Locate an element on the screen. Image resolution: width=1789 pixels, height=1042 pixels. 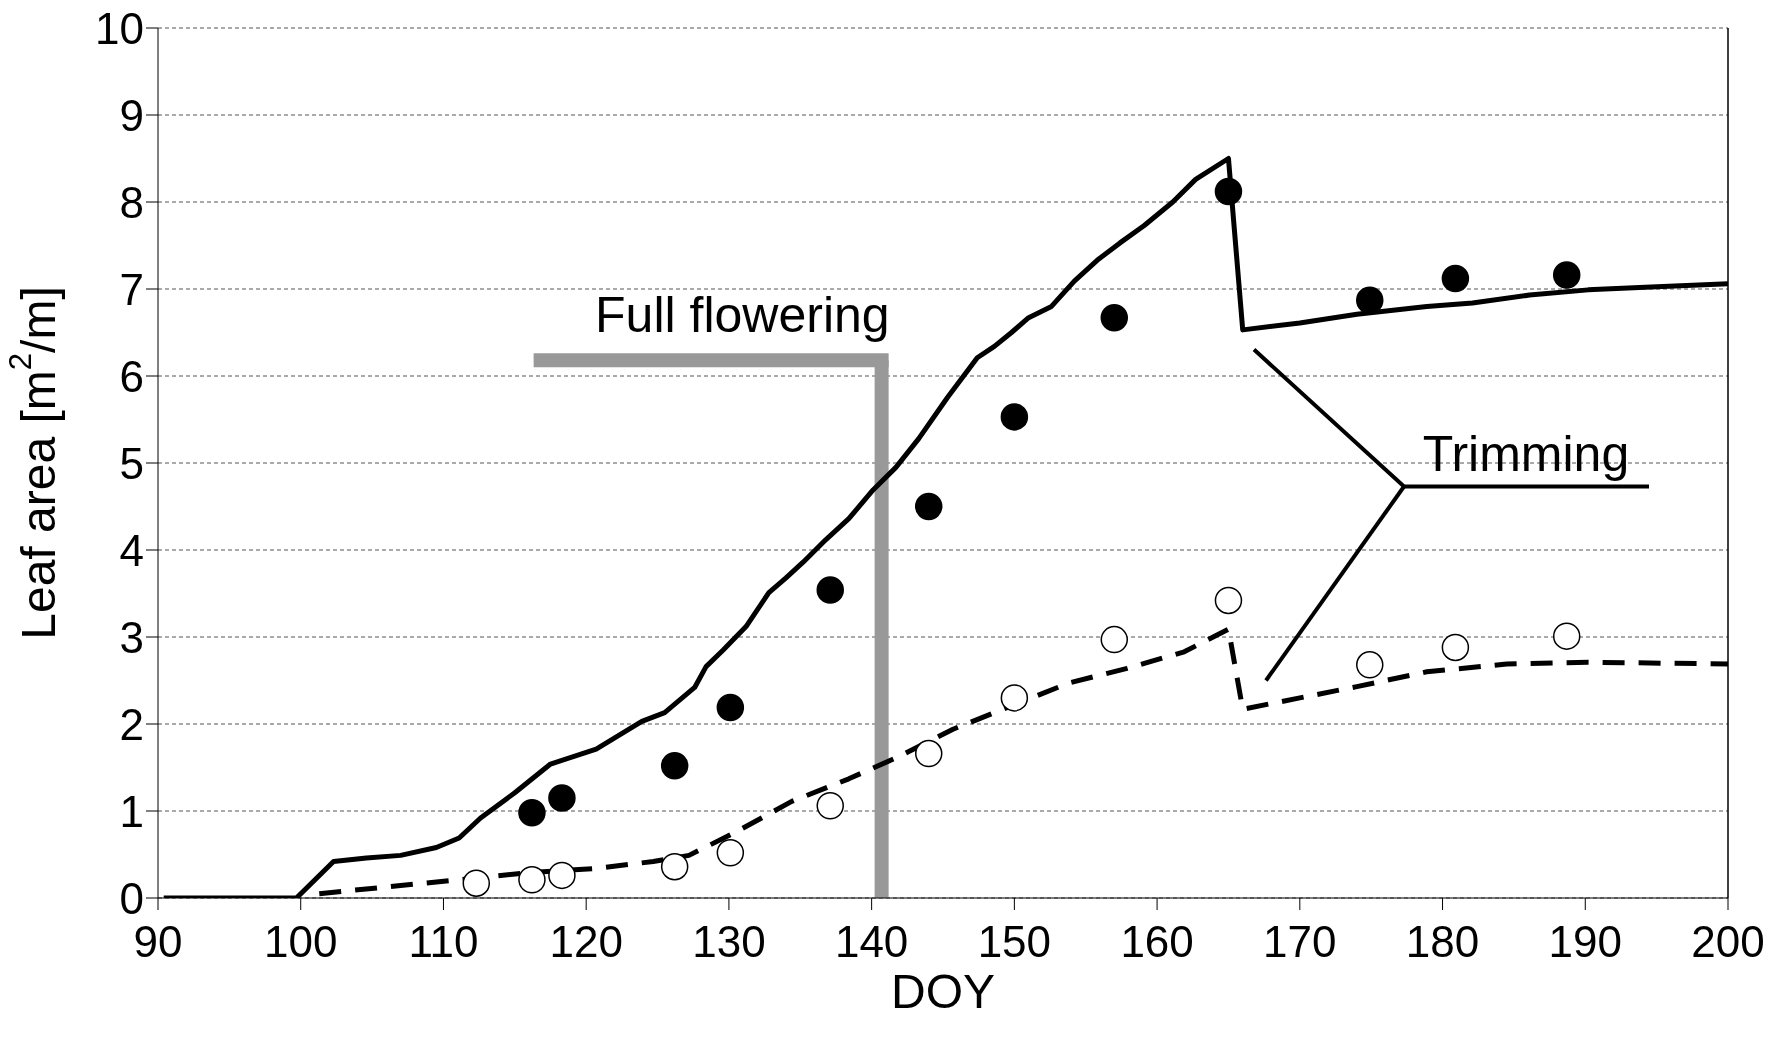
x-tick-label: 110 is located at coordinates (443, 942).